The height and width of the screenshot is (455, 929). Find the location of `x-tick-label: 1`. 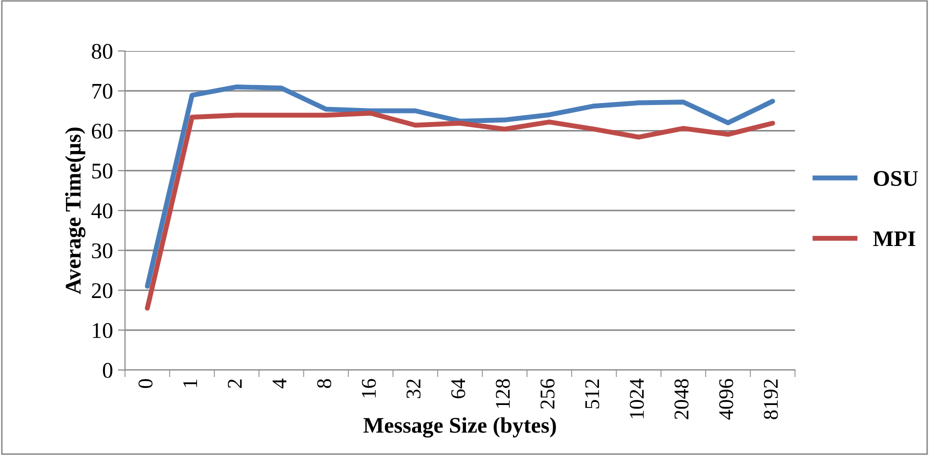

x-tick-label: 1 is located at coordinates (190, 383).